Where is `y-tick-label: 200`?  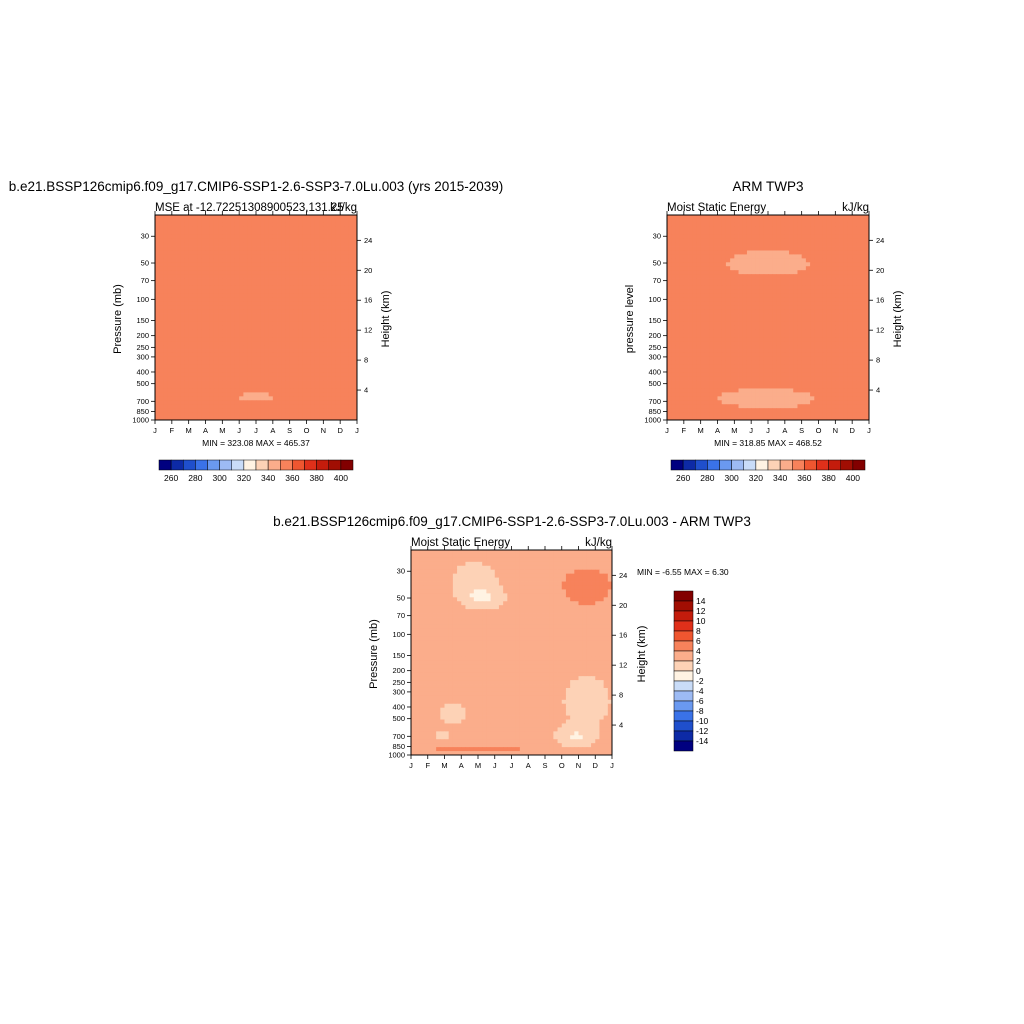
y-tick-label: 200 is located at coordinates (142, 335).